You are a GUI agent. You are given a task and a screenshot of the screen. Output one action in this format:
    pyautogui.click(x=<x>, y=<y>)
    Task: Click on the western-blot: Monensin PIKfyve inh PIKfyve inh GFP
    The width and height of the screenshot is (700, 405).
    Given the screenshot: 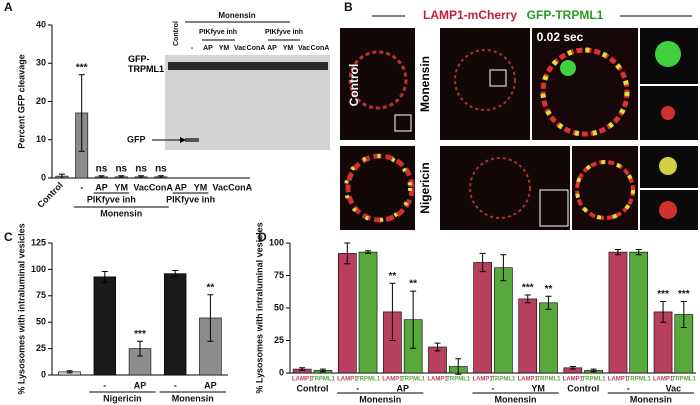 What is the action you would take?
    pyautogui.click(x=228, y=80)
    